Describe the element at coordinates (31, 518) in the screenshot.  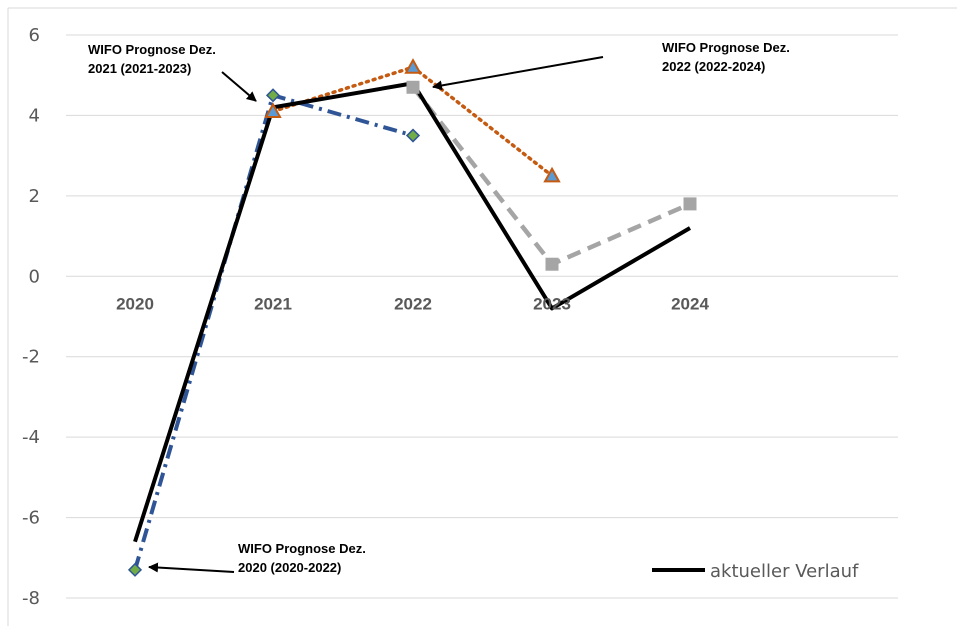
I see `y-tick-label: -6` at that location.